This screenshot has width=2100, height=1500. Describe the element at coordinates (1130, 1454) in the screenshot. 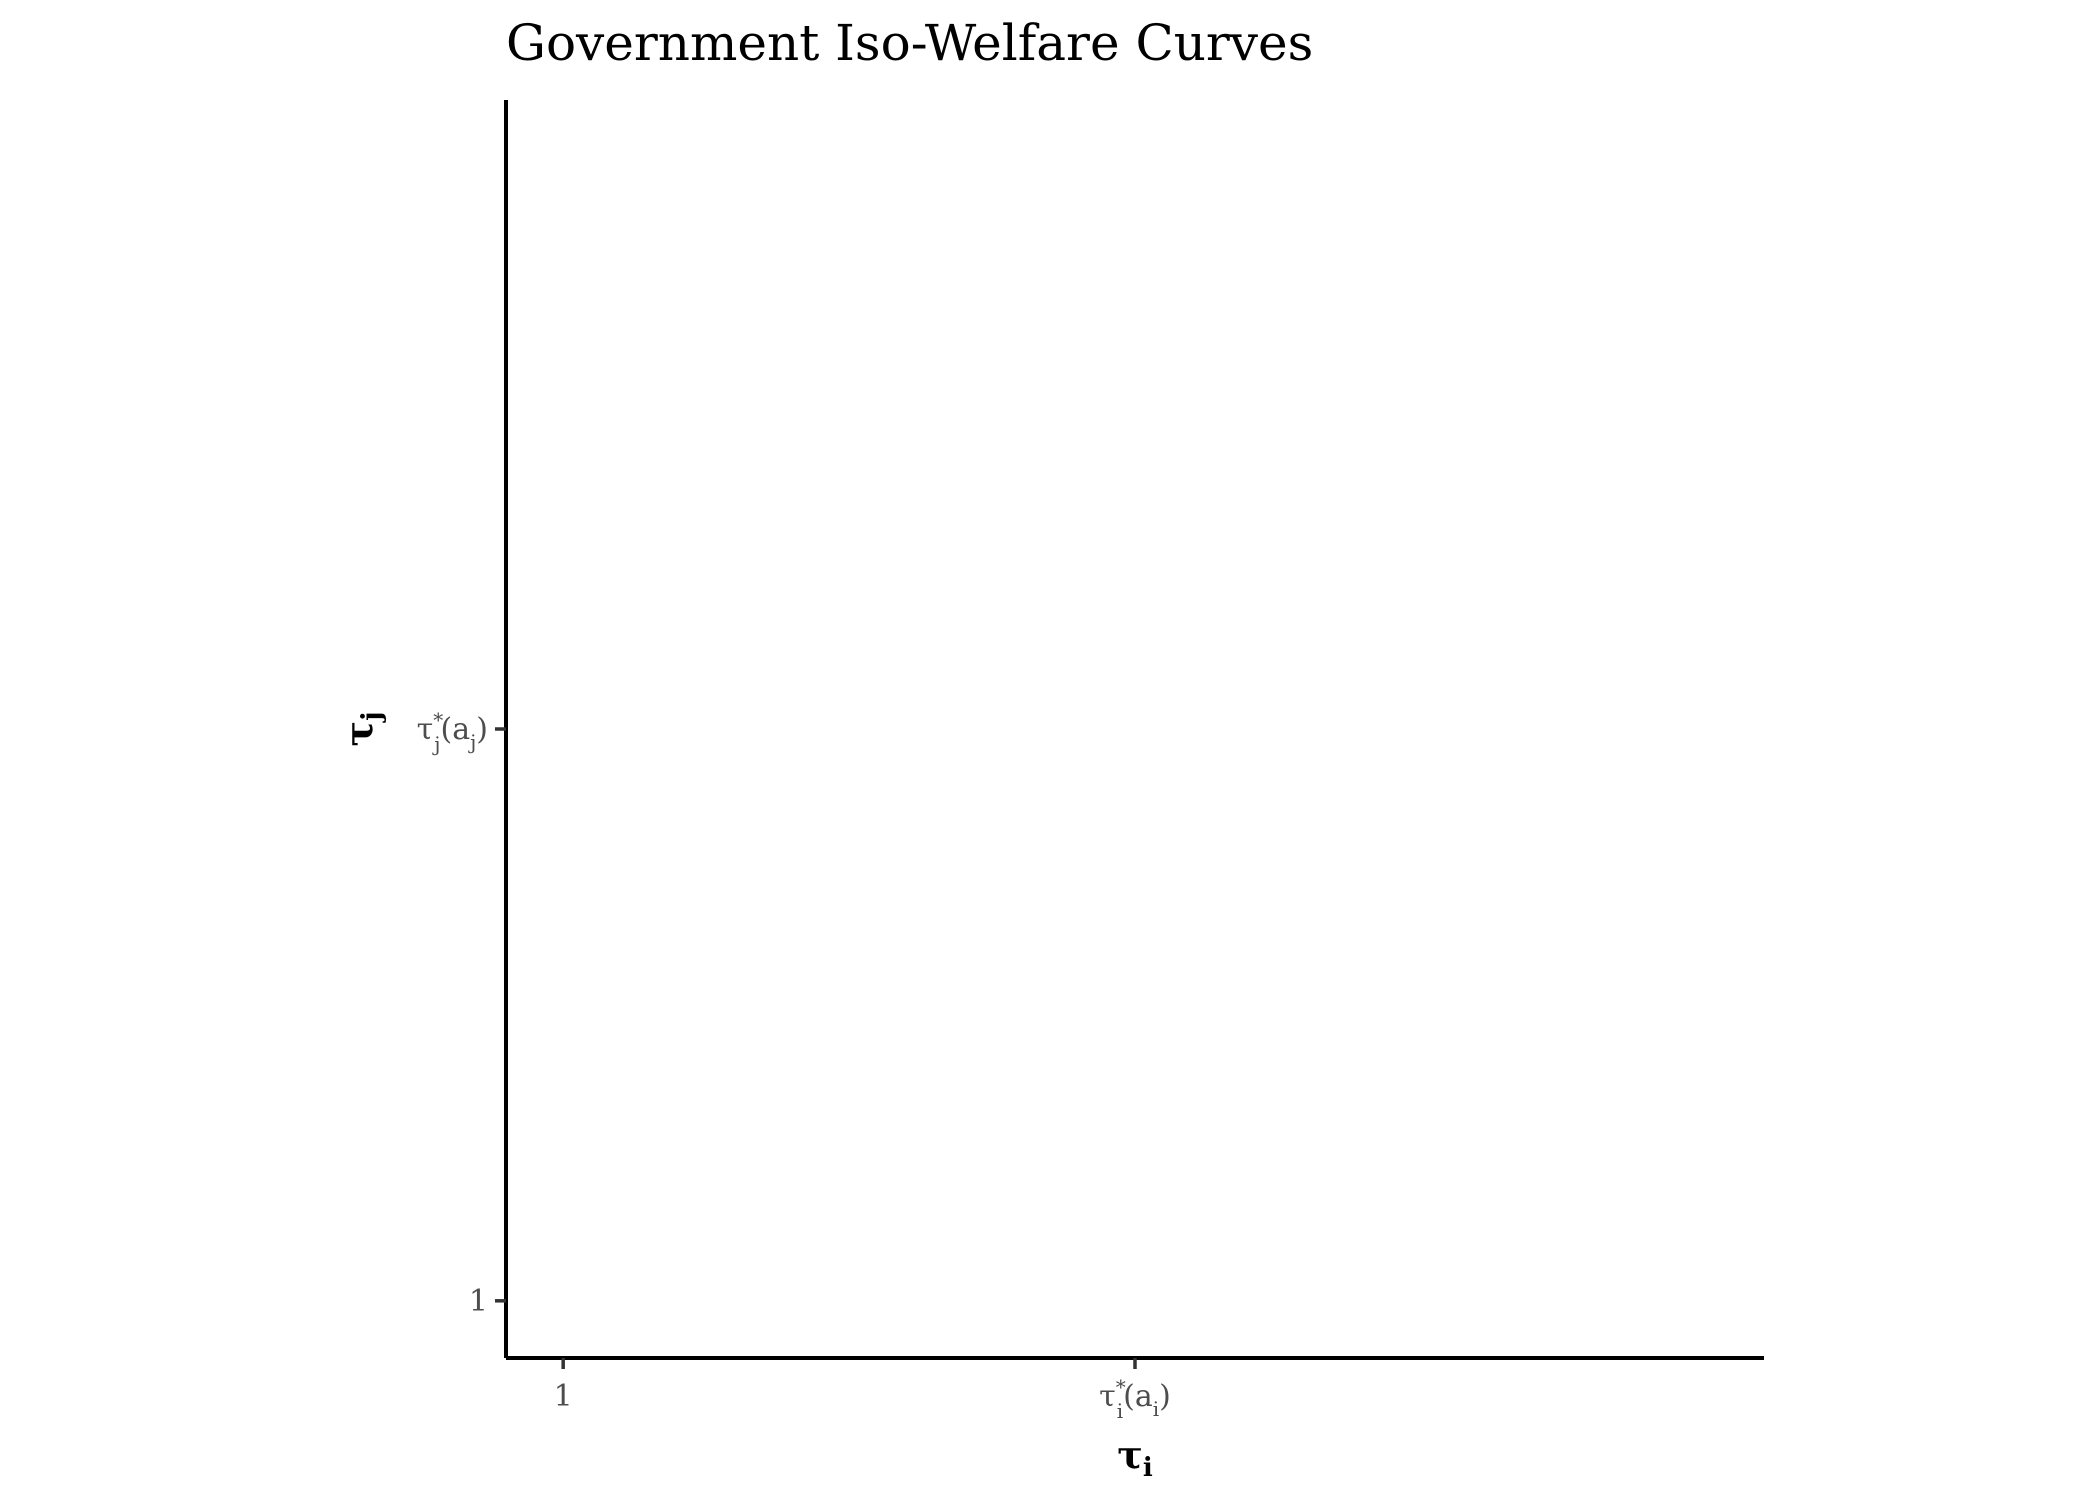

I see `x-axis-title-base: τ` at that location.